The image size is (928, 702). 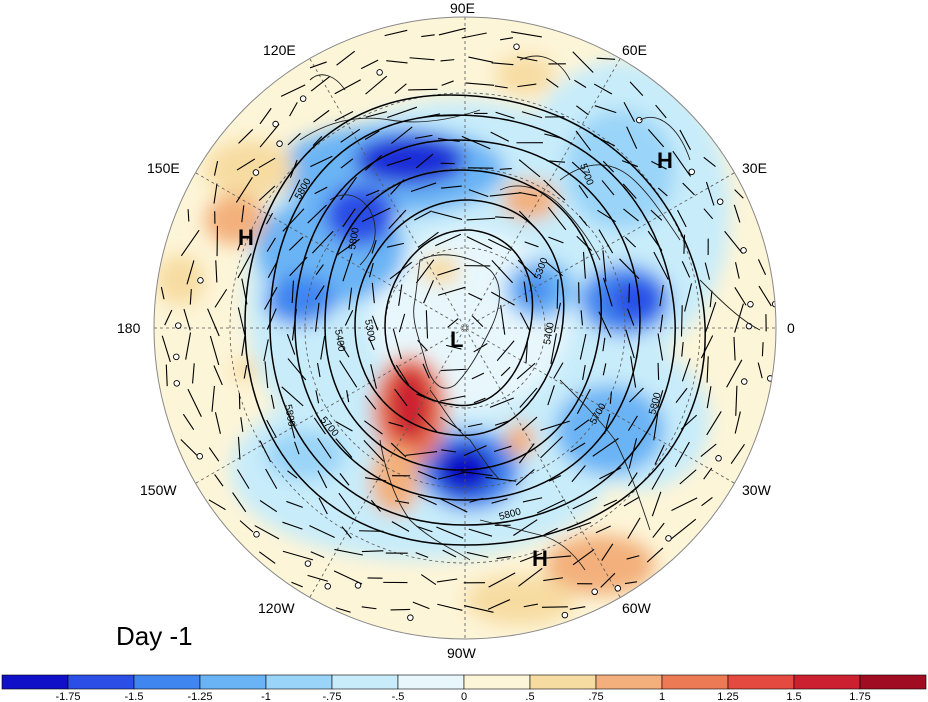 What do you see at coordinates (199, 696) in the screenshot?
I see `colorbar-tick-label: -1.25` at bounding box center [199, 696].